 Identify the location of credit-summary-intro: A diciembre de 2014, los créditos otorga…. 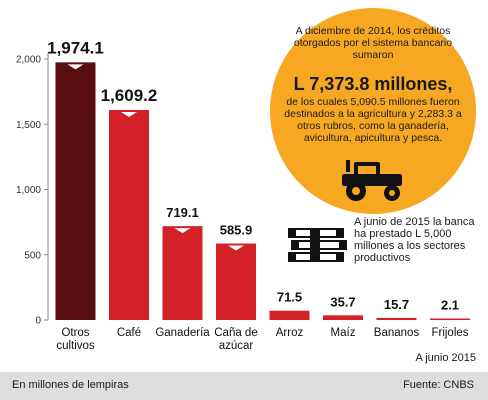
(373, 43).